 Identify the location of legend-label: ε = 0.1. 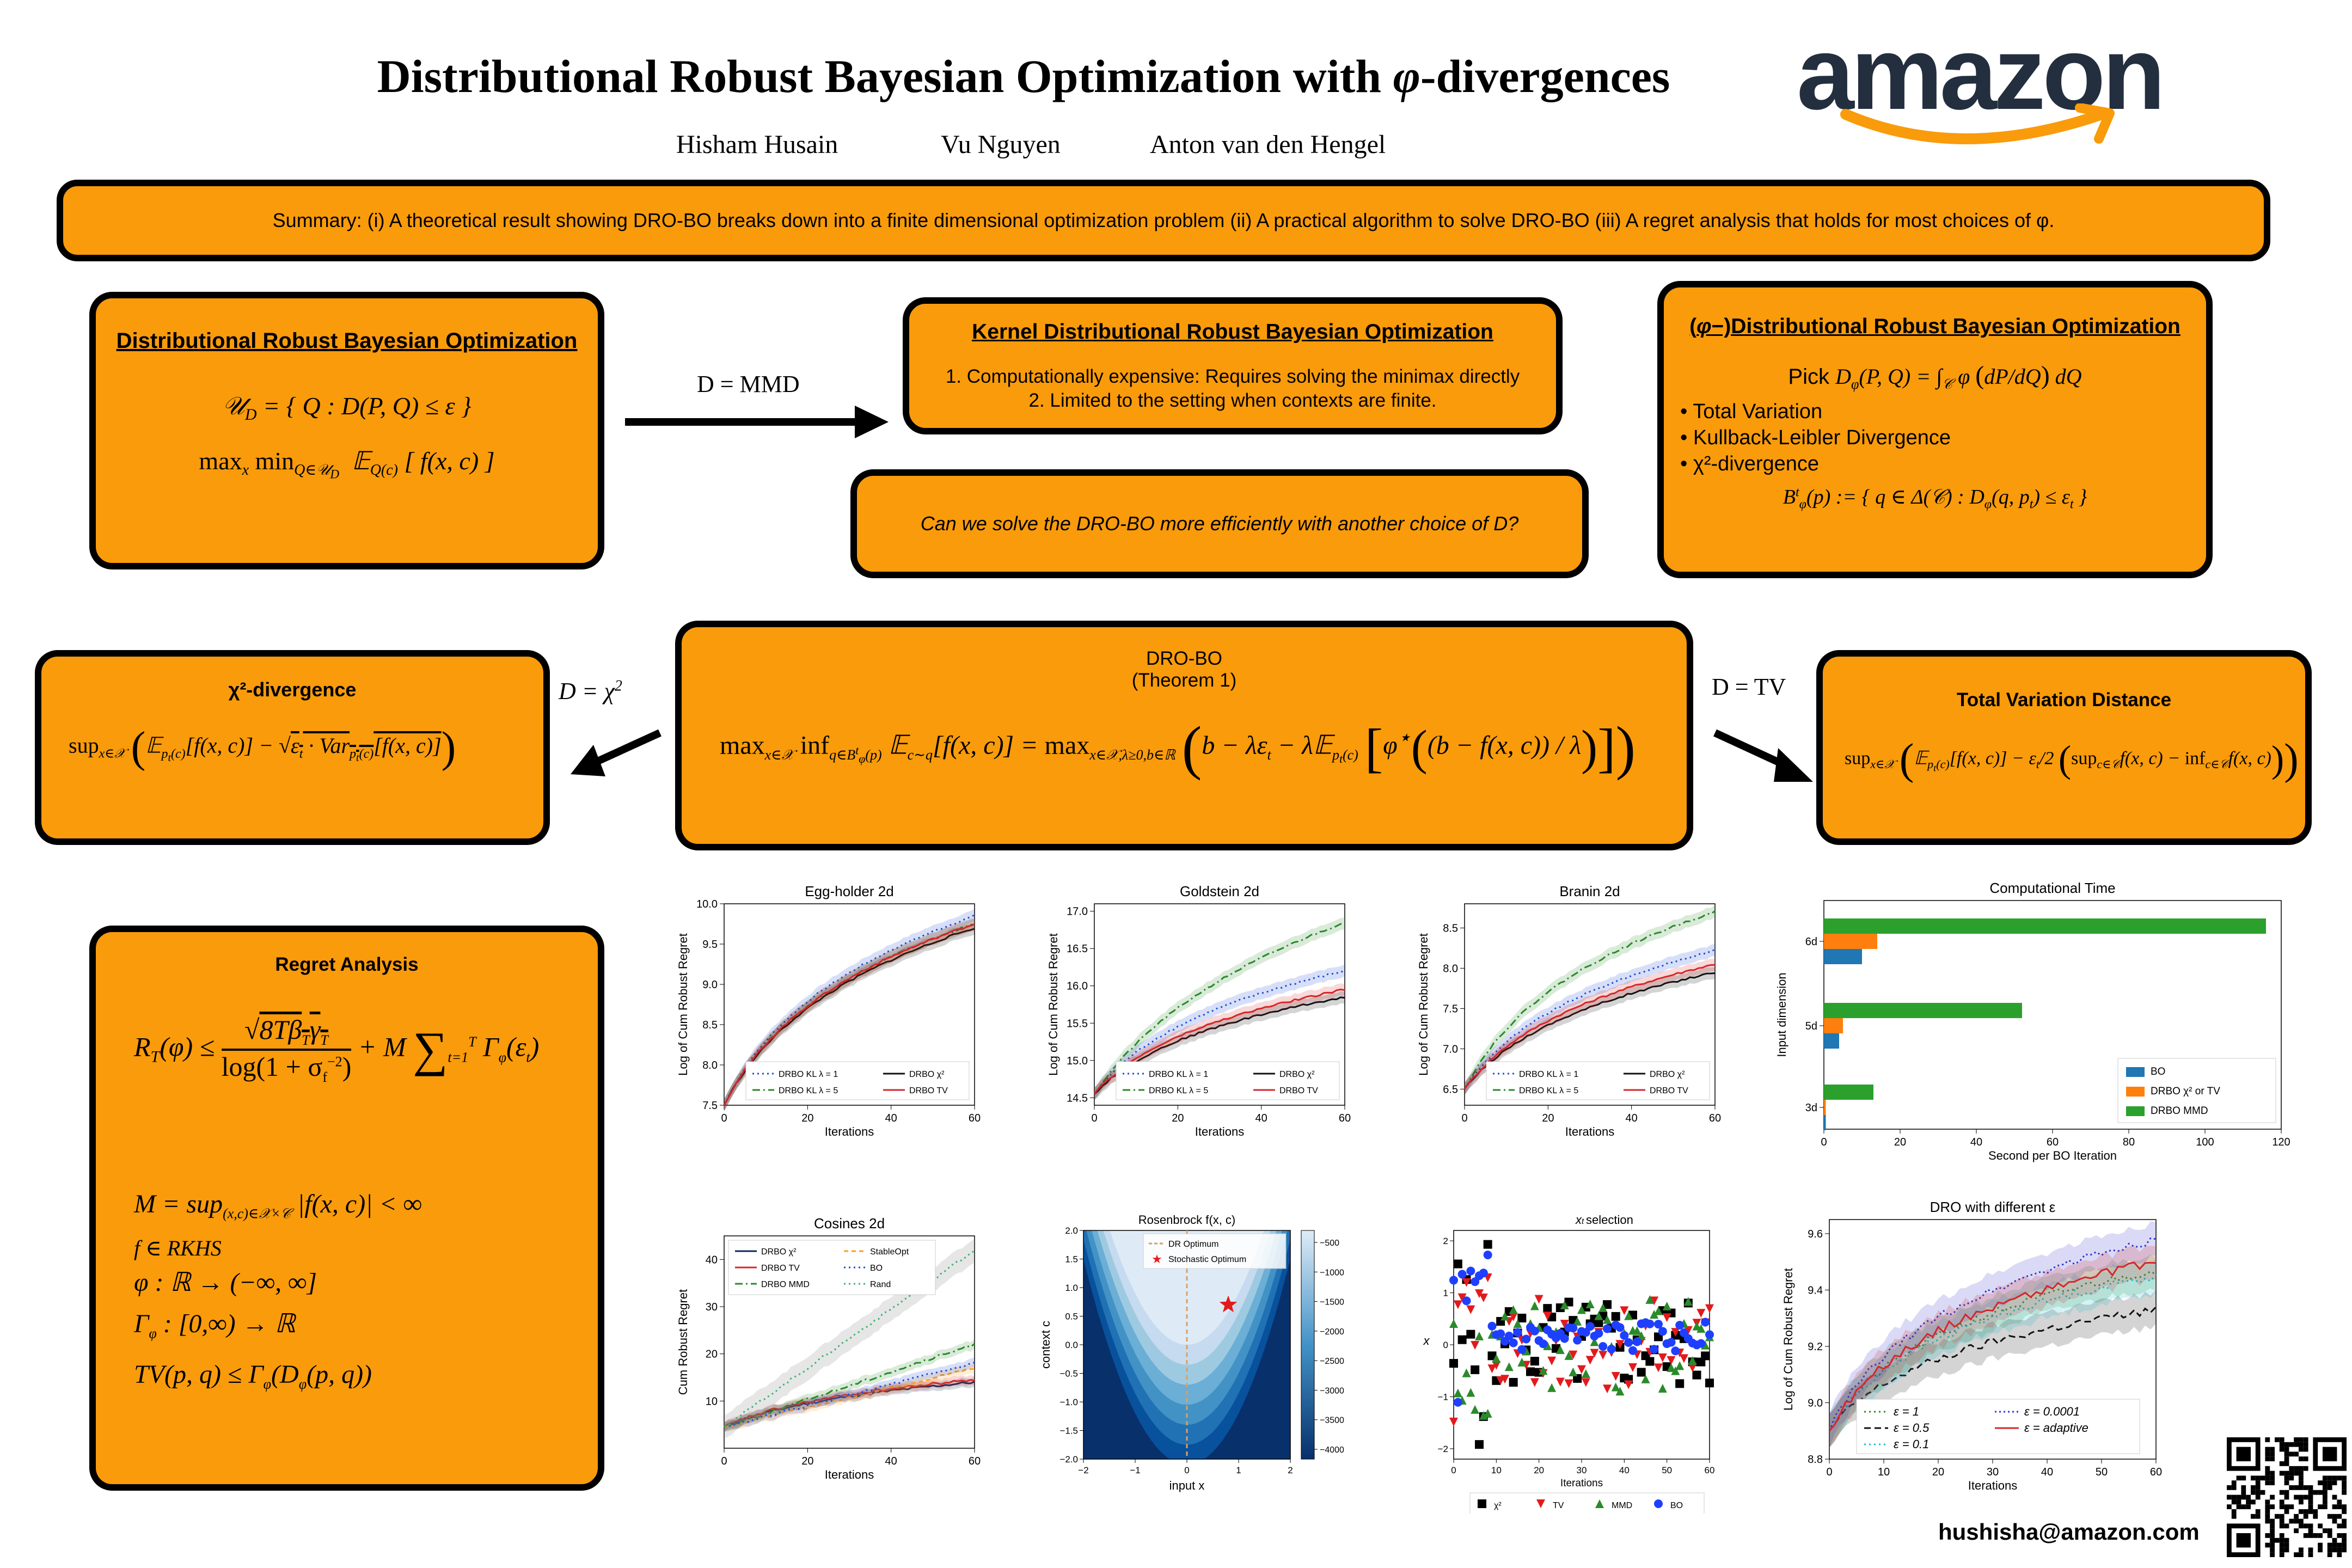
(1911, 1444).